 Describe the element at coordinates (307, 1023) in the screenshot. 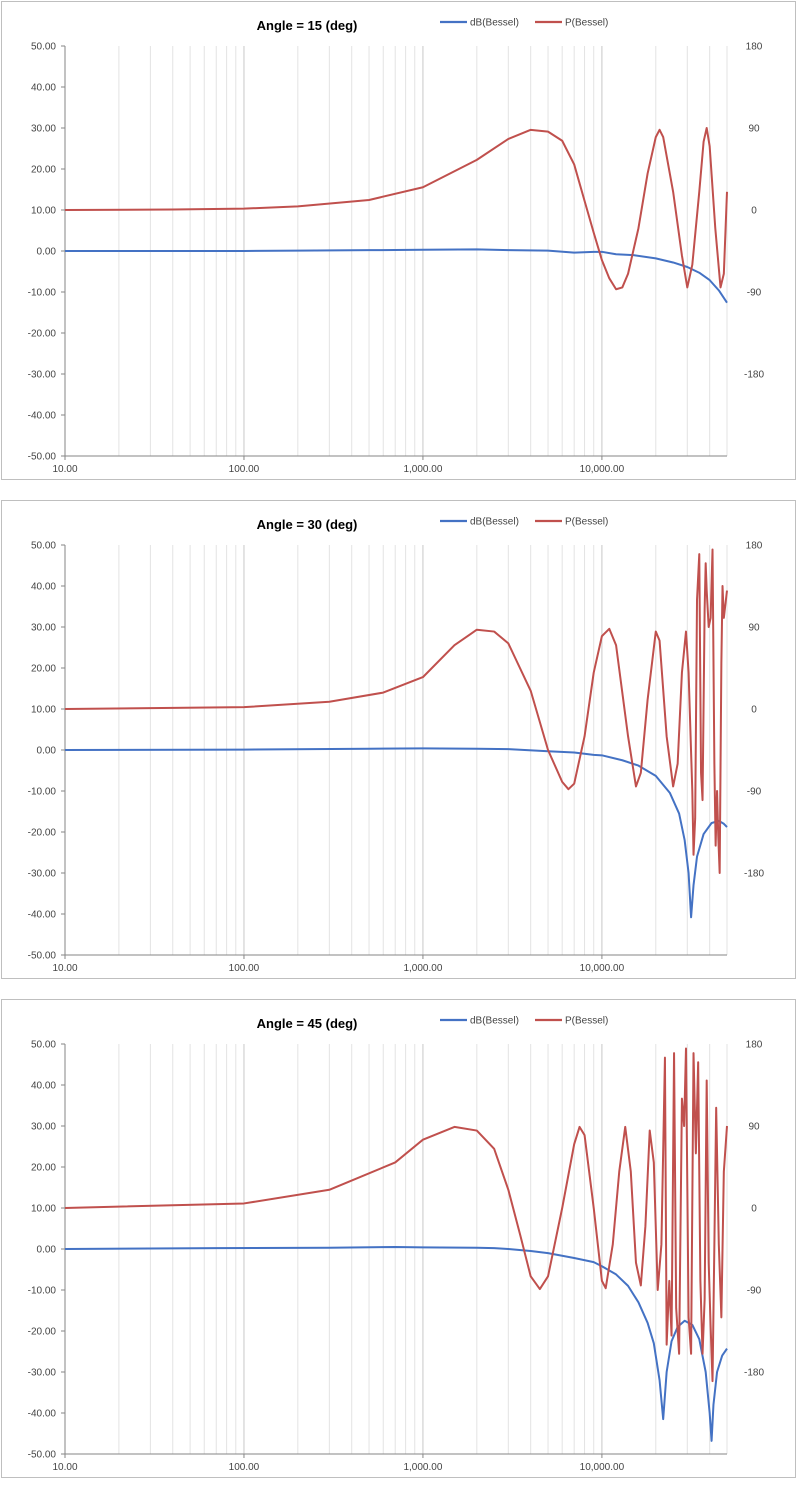

I see `chart-title: Angle = 45 (deg)` at that location.